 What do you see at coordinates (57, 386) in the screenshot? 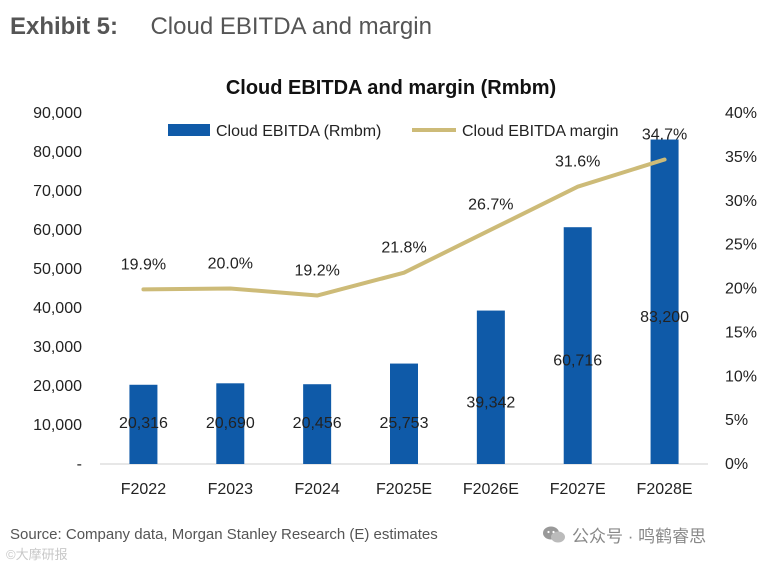
I see `y-left-tick-label: 20,000` at bounding box center [57, 386].